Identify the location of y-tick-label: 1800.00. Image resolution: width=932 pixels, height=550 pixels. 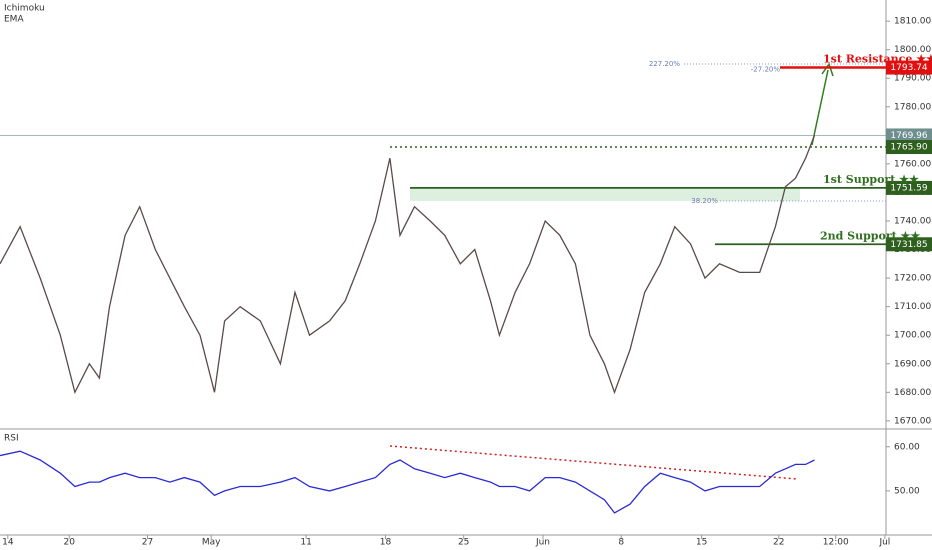
(912, 50).